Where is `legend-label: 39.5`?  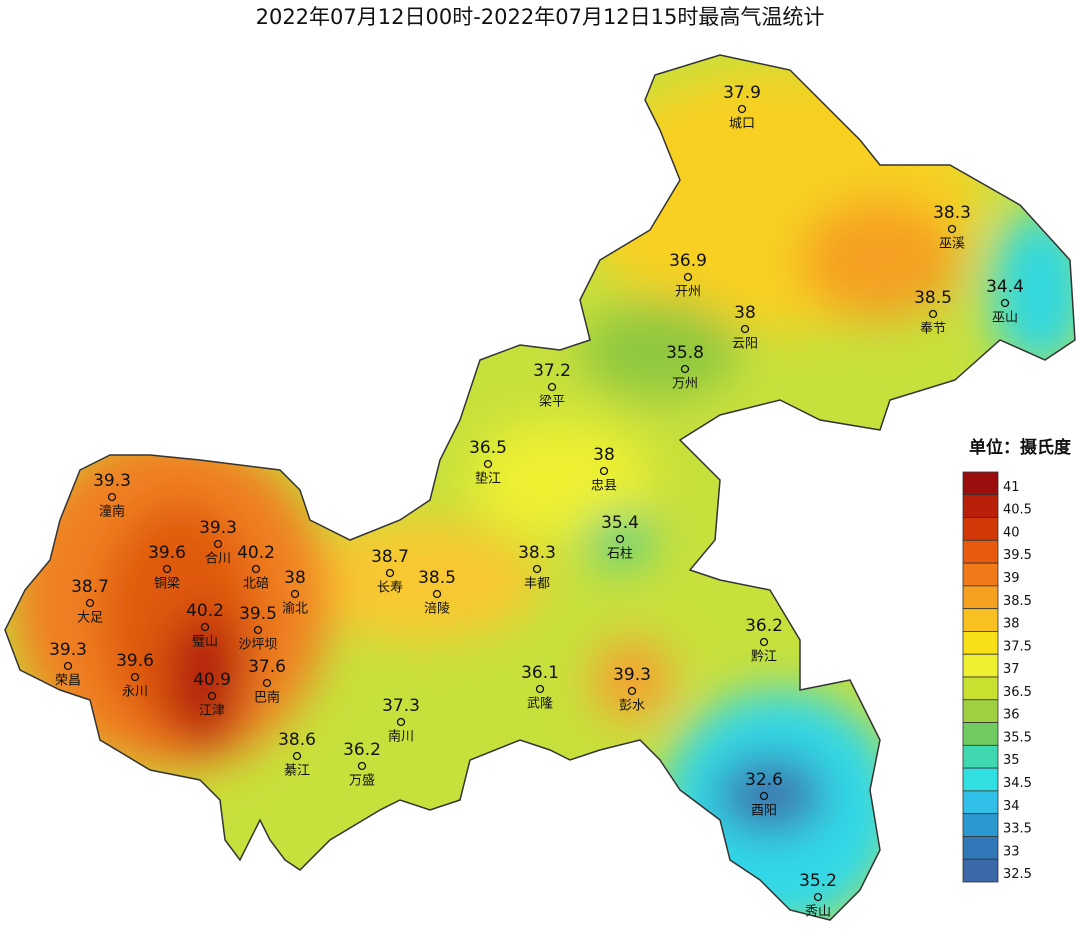
legend-label: 39.5 is located at coordinates (1017, 555).